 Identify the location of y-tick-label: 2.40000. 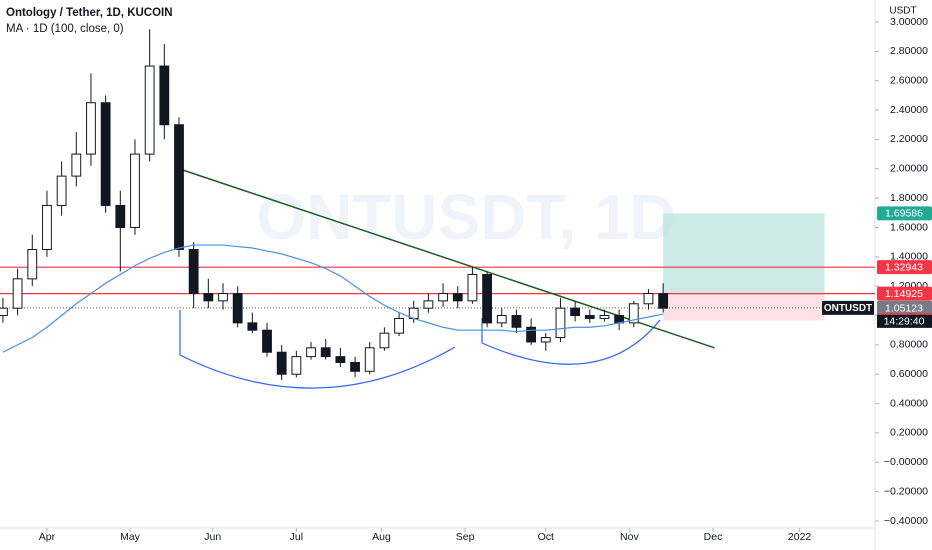
(909, 110).